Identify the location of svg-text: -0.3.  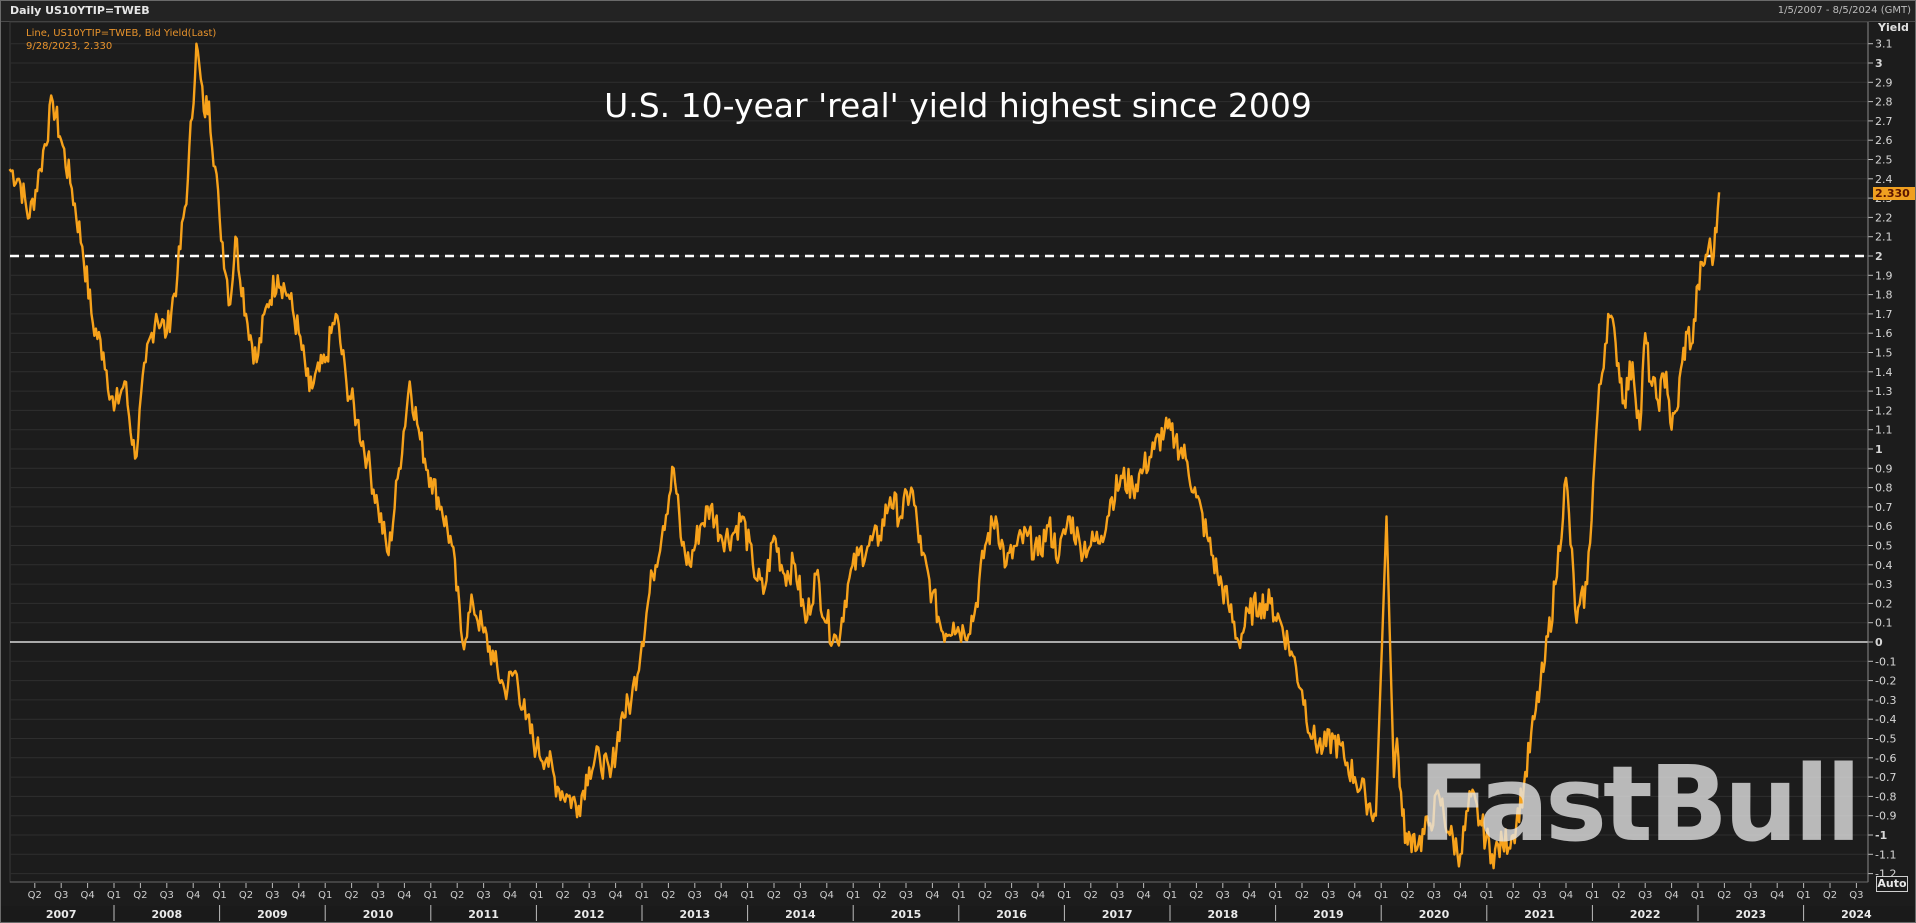
(1885, 700).